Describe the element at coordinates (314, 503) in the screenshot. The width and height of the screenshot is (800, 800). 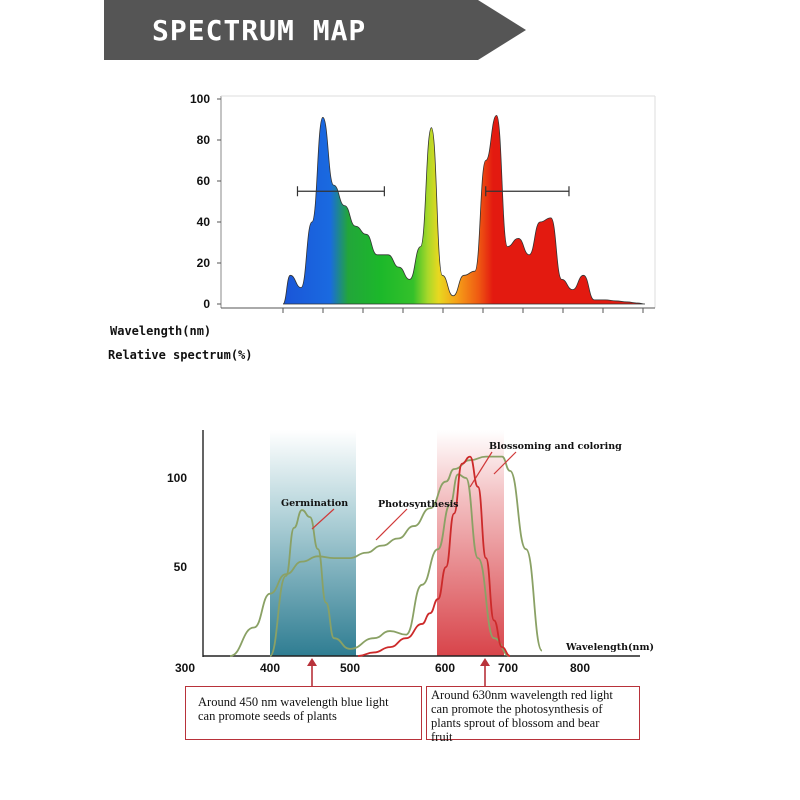
I see `germination-label: Germination` at that location.